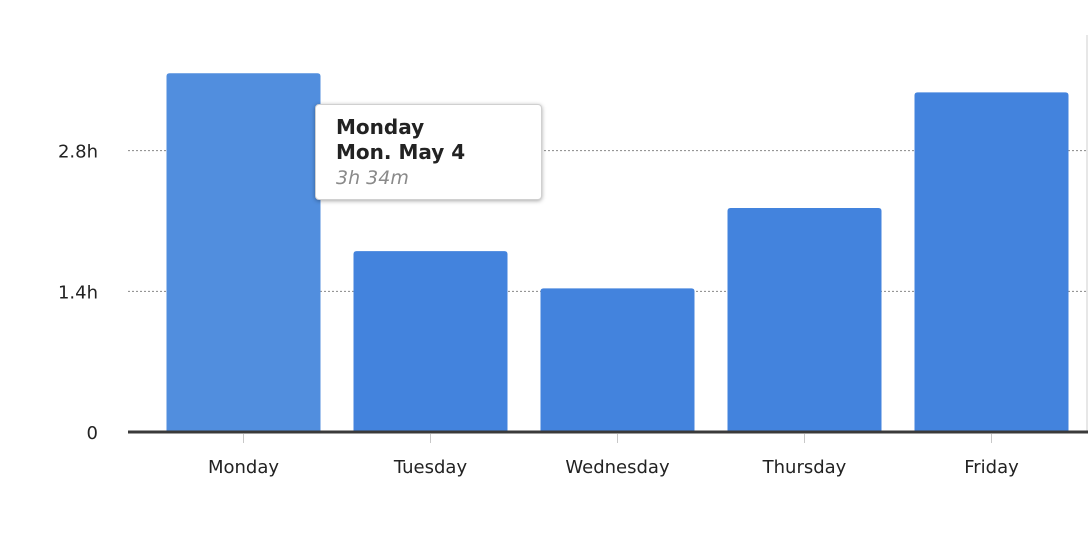  I want to click on bar-tuesday, so click(430, 341).